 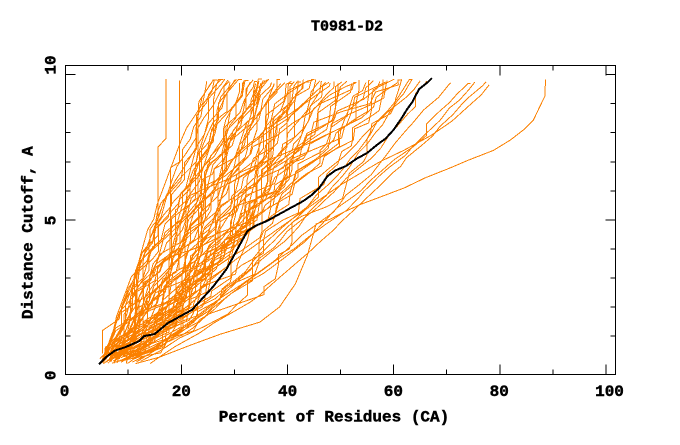 What do you see at coordinates (52, 221) in the screenshot?
I see `svg-text: 5` at bounding box center [52, 221].